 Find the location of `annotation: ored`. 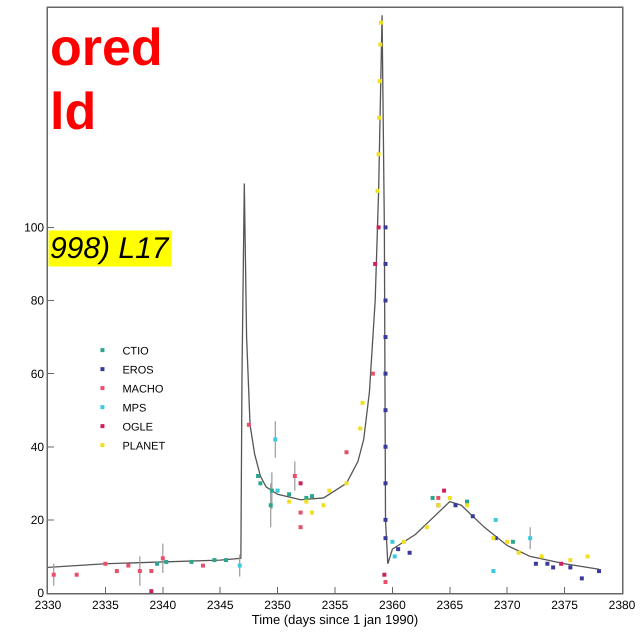

annotation: ored is located at coordinates (106, 48).